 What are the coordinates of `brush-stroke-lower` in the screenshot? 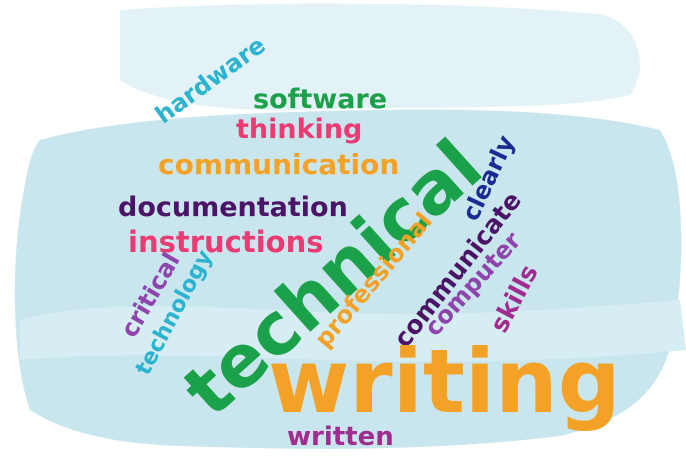 It's located at (353, 331).